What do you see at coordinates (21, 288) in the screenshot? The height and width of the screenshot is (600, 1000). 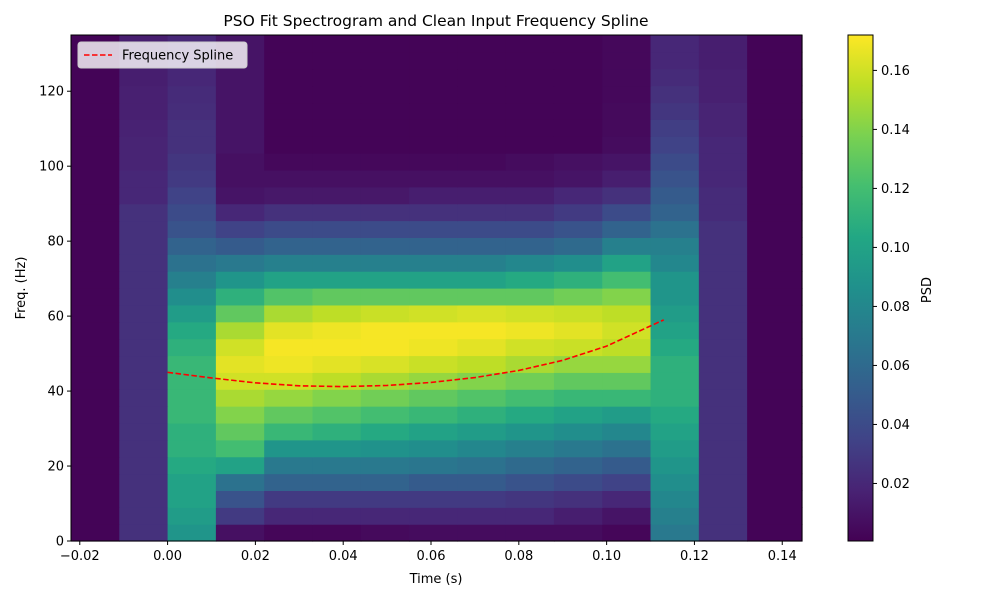 I see `y-axis-label: Freq. (Hz)` at bounding box center [21, 288].